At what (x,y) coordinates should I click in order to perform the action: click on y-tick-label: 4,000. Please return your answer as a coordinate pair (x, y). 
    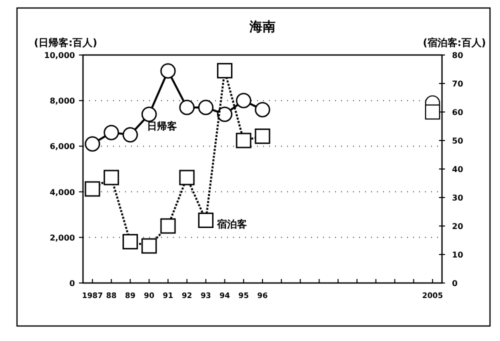
    Looking at the image, I should click on (63, 192).